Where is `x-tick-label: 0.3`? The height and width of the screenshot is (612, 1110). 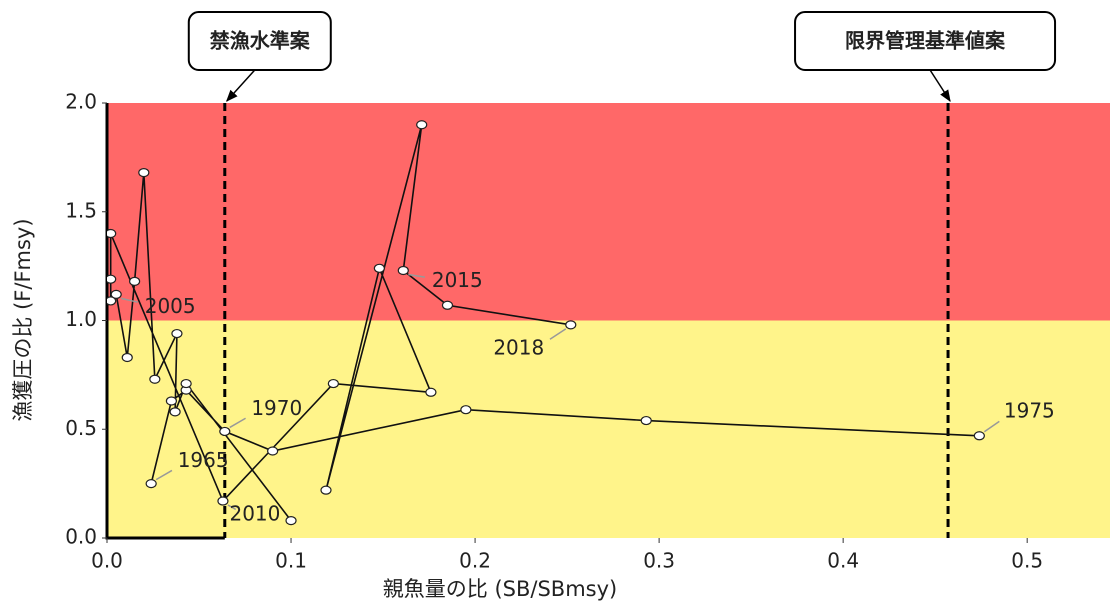 x-tick-label: 0.3 is located at coordinates (659, 561).